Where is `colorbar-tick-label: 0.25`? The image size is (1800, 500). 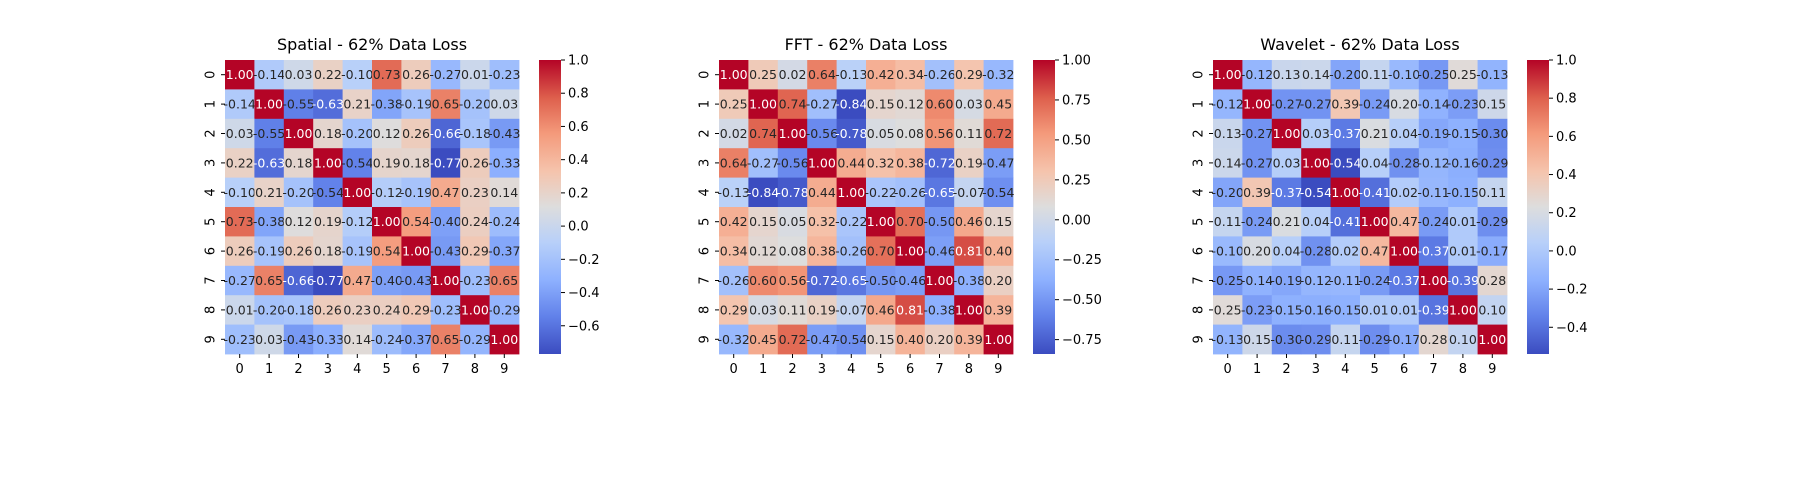 colorbar-tick-label: 0.25 is located at coordinates (1076, 180).